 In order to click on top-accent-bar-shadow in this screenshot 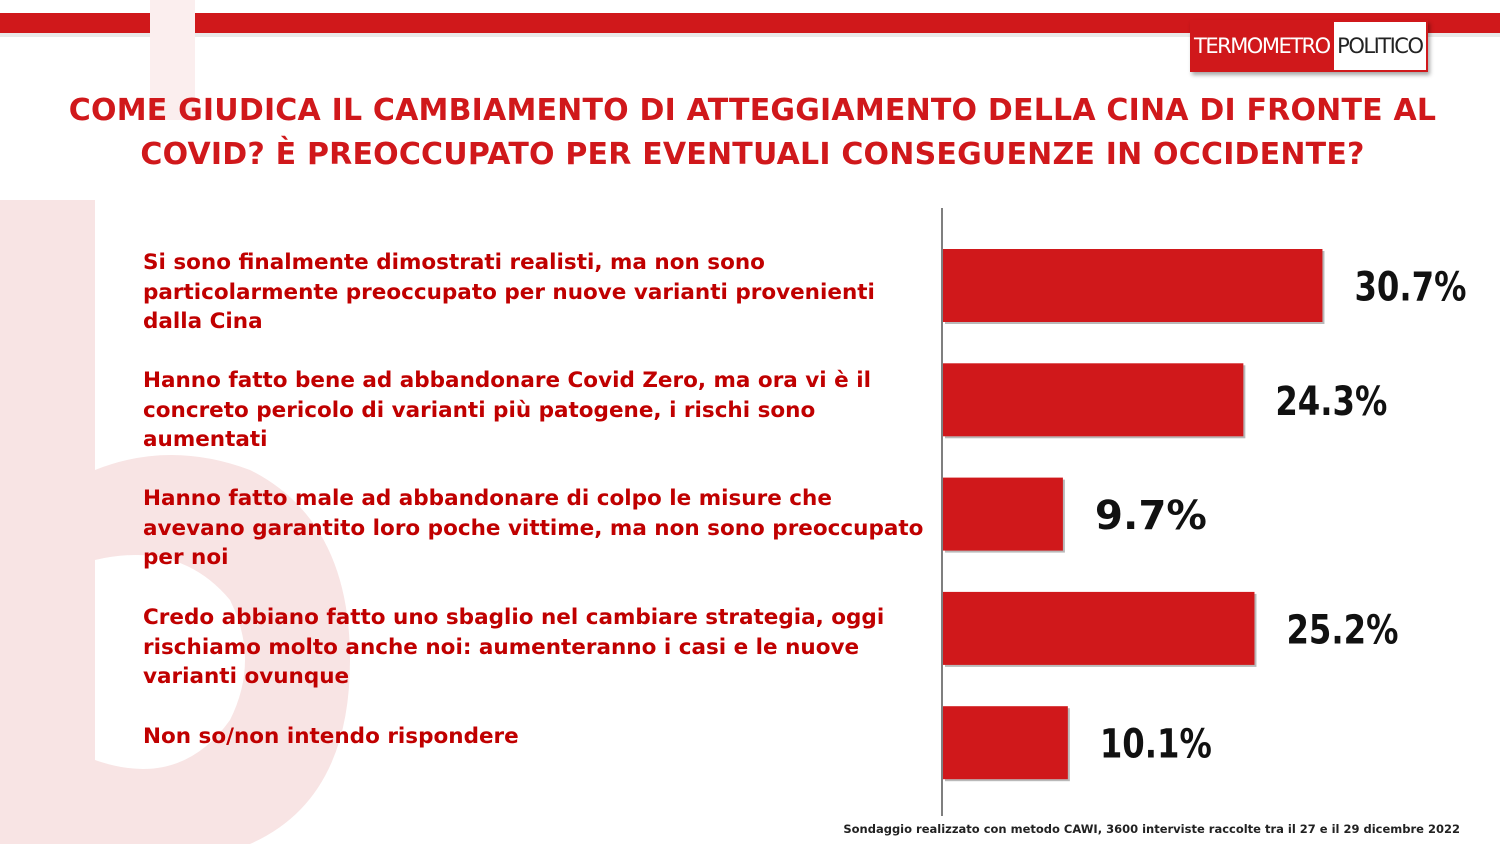, I will do `click(750, 35)`.